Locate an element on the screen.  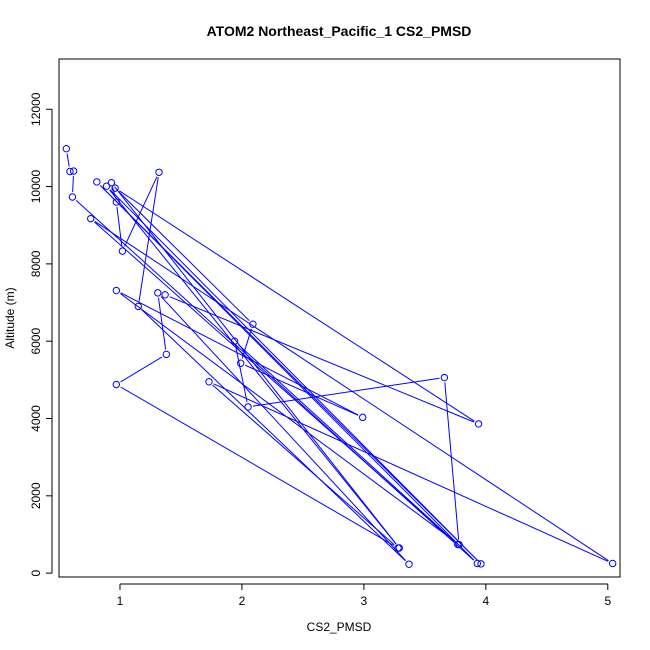
y-axis: 0 2000 4000 6000 8000 10000 12000 is located at coordinates (41, 334).